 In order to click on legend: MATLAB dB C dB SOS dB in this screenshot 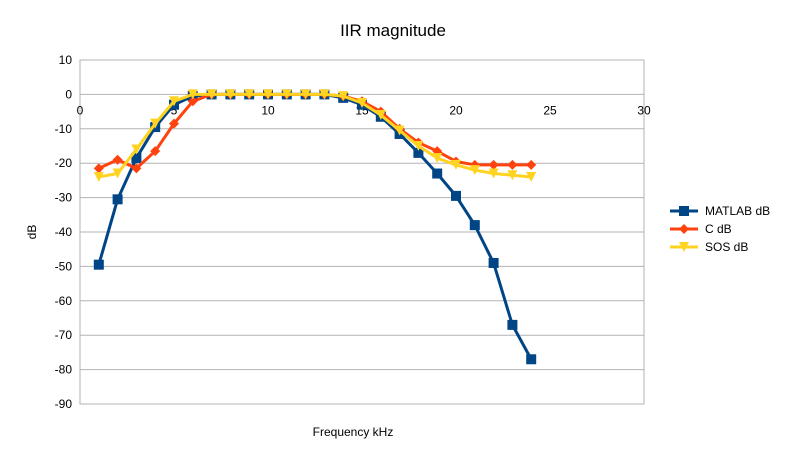, I will do `click(720, 229)`.